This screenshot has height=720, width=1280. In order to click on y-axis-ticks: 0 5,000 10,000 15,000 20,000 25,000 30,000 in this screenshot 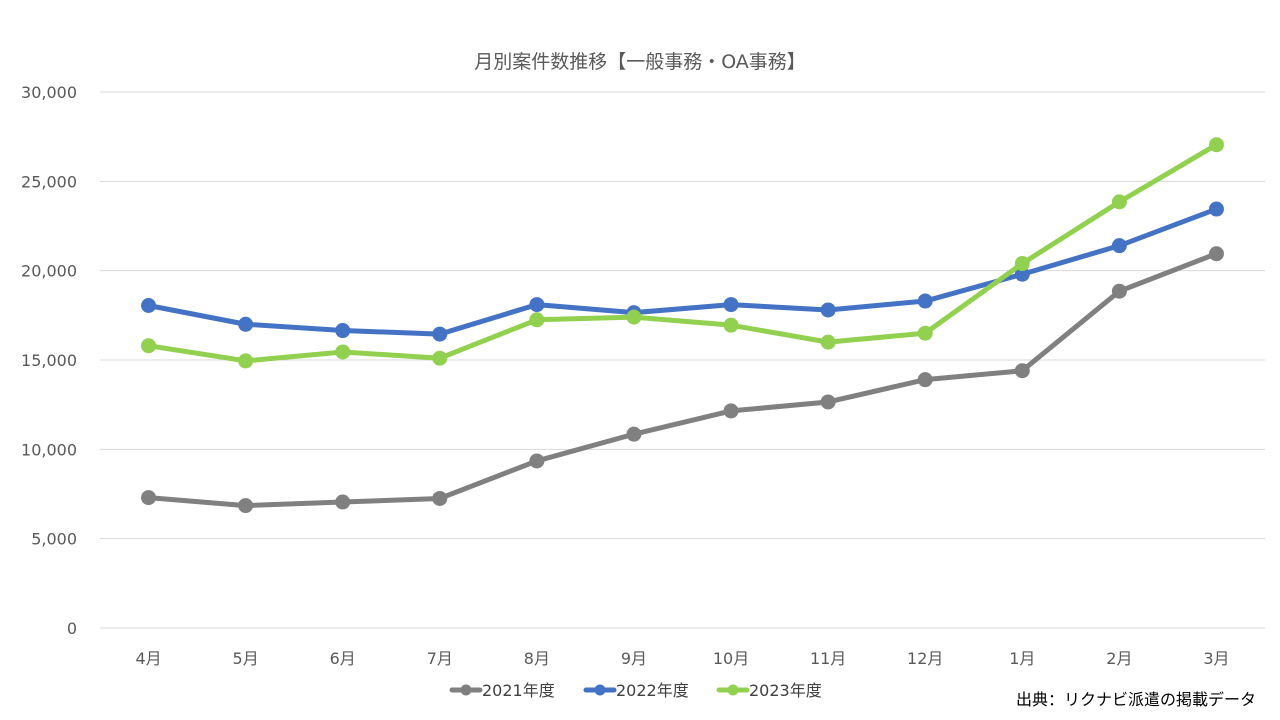, I will do `click(49, 360)`.